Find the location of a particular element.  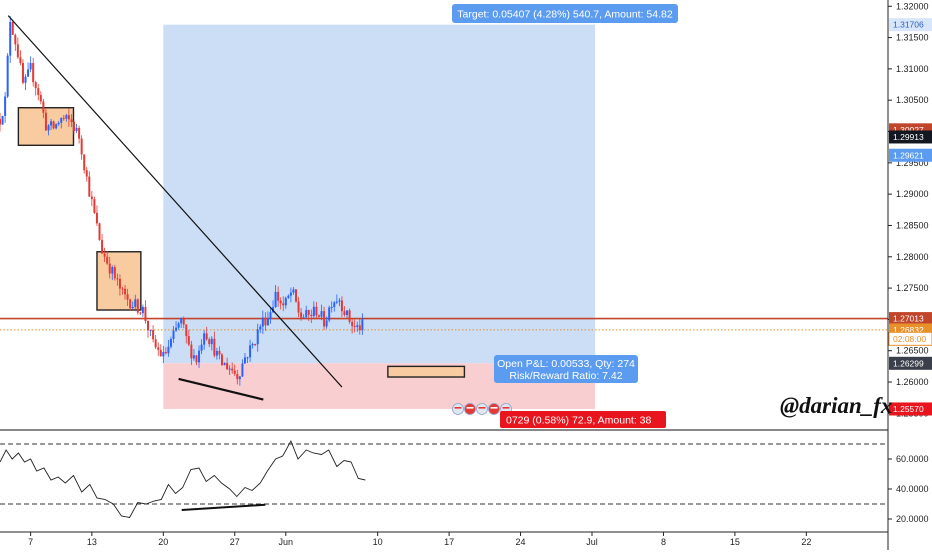

price-tick-label: 1.29000 is located at coordinates (912, 194).